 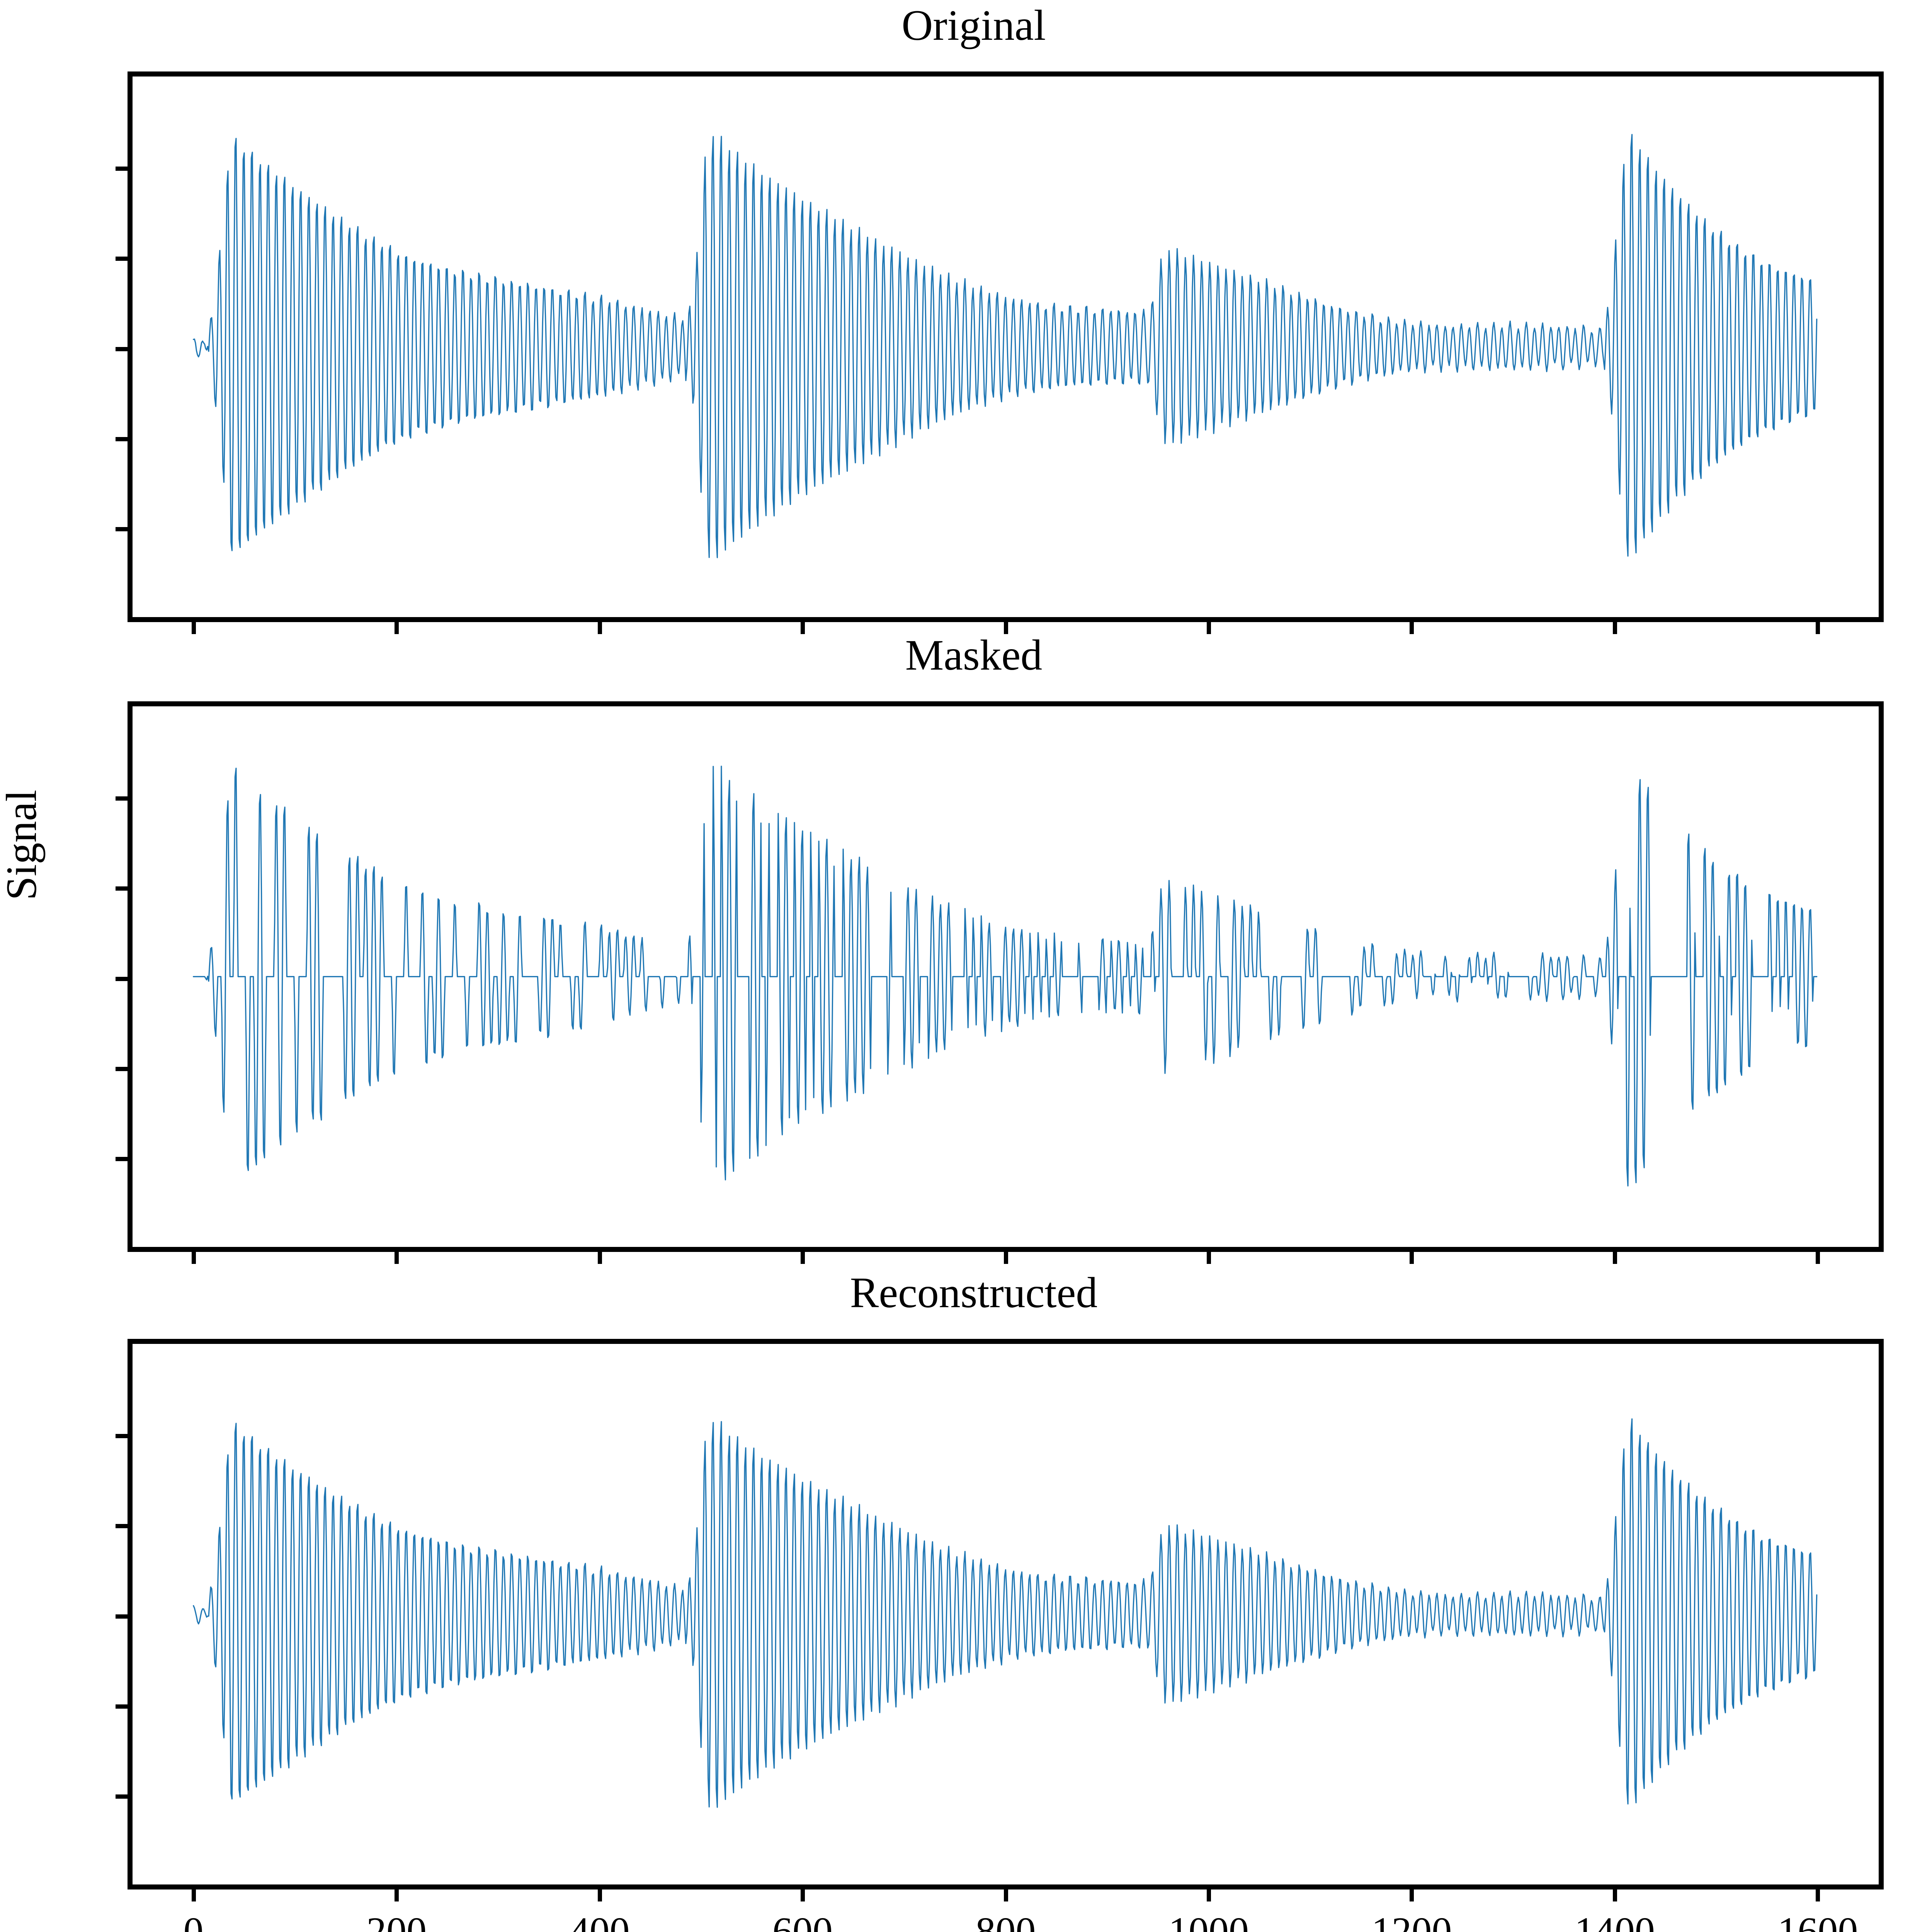 I want to click on panel-title-original: Original, so click(x=974, y=25).